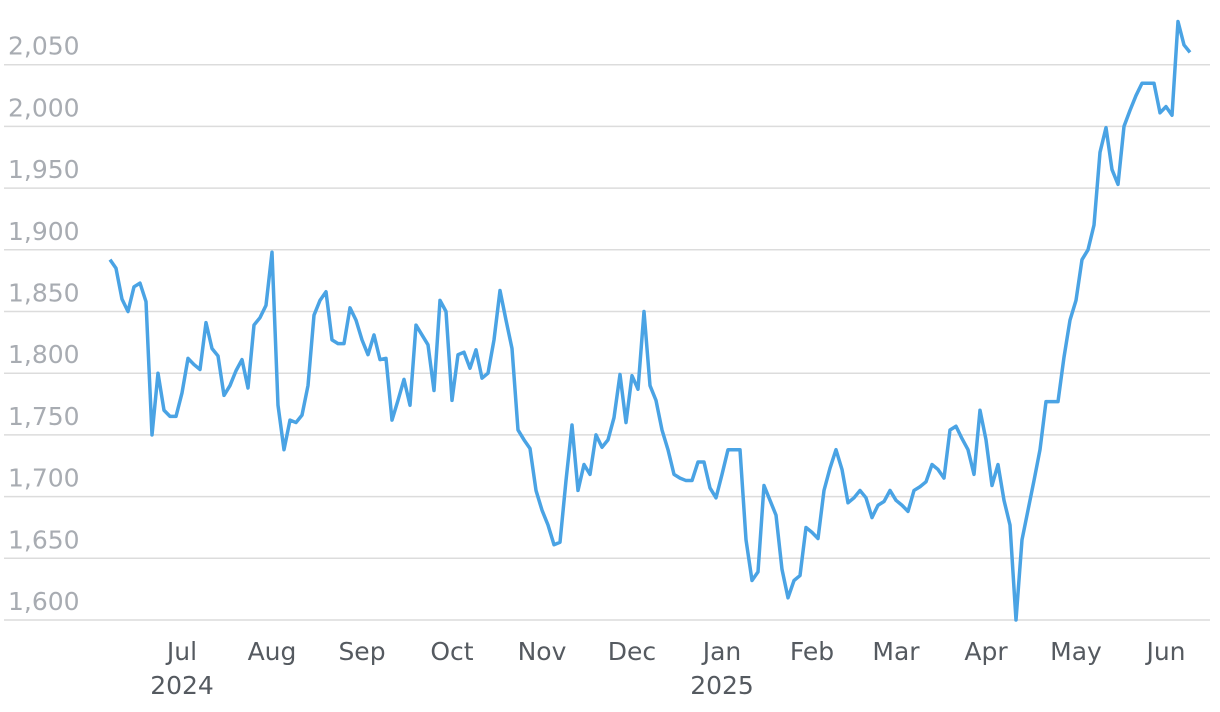 This screenshot has width=1220, height=712. Describe the element at coordinates (44, 46) in the screenshot. I see `y-tick-label: 2,050` at that location.